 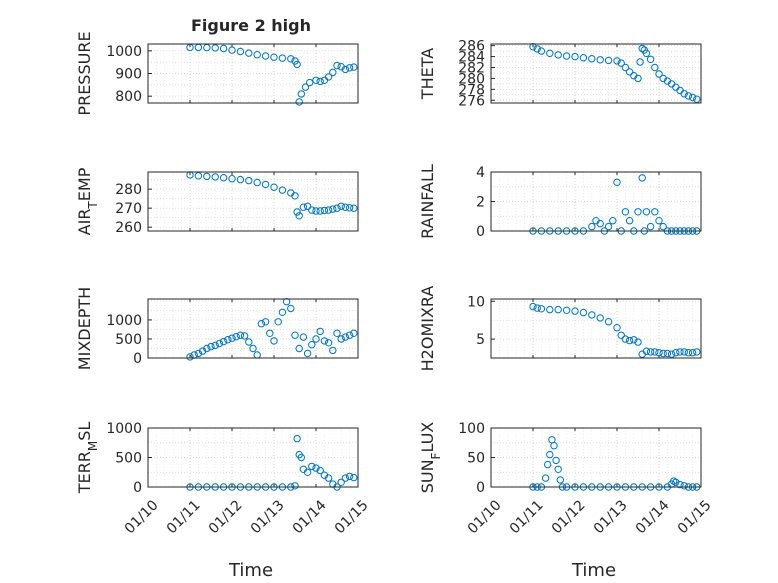 What do you see at coordinates (128, 97) in the screenshot?
I see `y-tick-label: 800` at bounding box center [128, 97].